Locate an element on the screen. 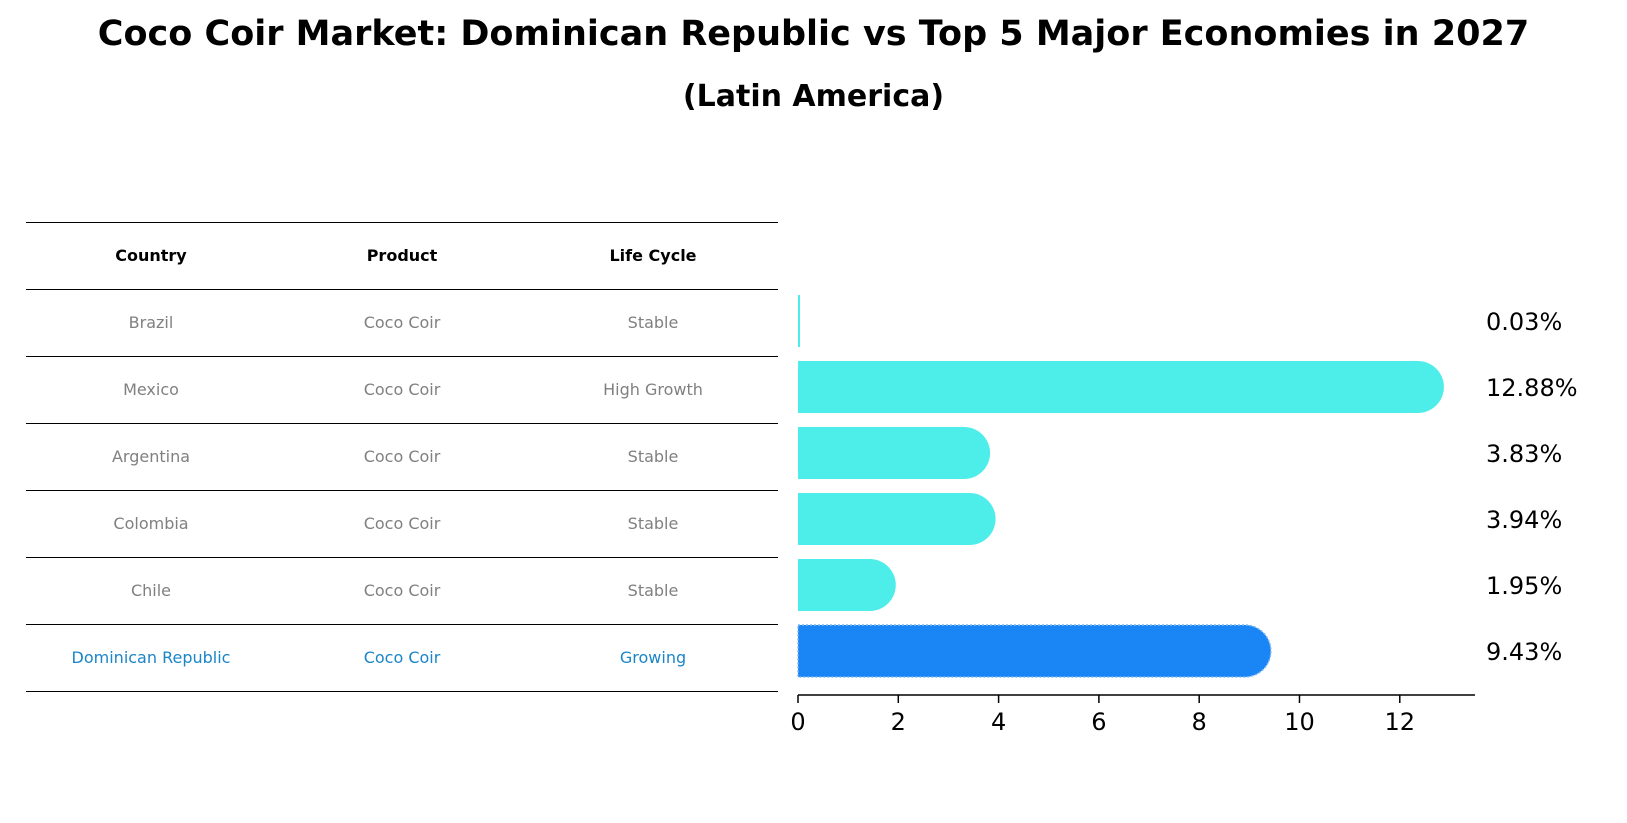 The image size is (1627, 823). x-tick-label: 0 is located at coordinates (797, 722).